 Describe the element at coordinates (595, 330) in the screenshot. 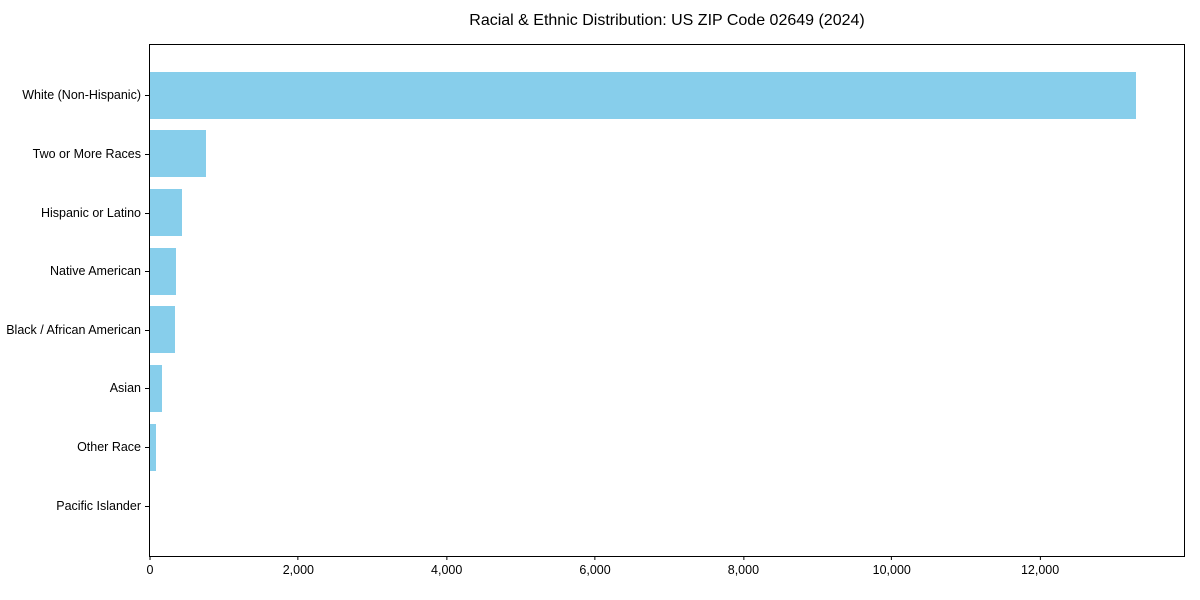

I see `bar-row: Black / African American` at that location.